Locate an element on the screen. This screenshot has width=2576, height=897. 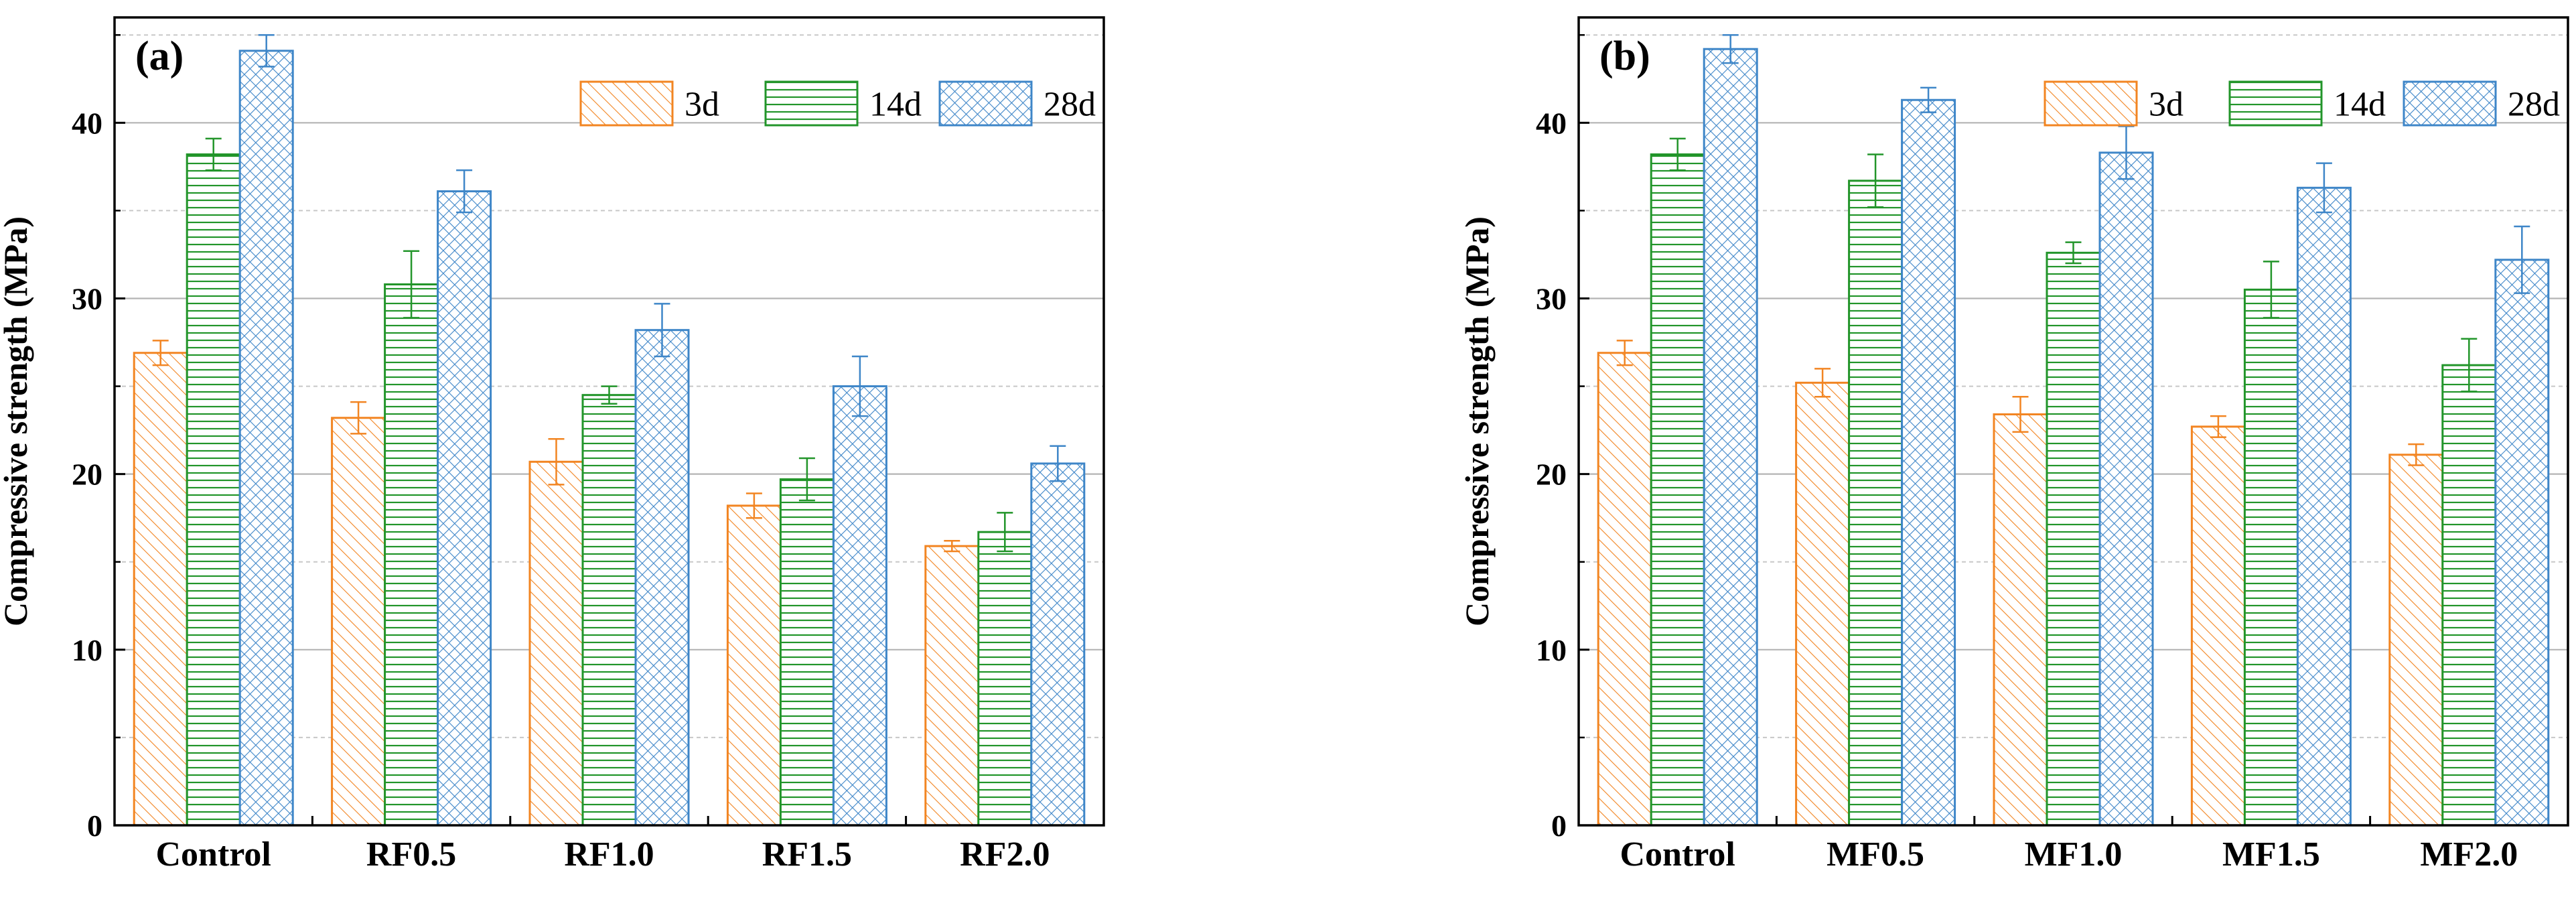
error-bar-14d-MF1.5 is located at coordinates (2271, 290).